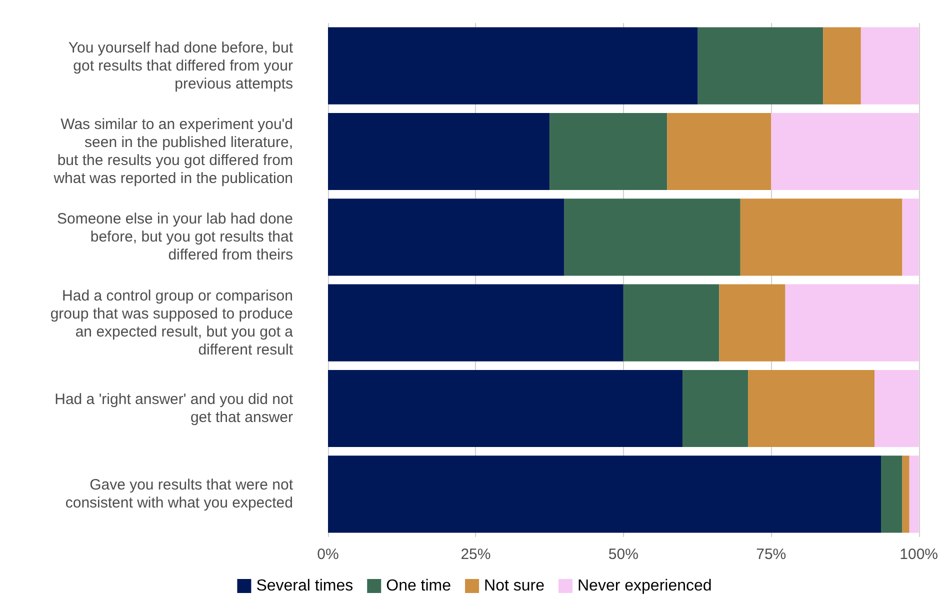 The width and height of the screenshot is (949, 607). I want to click on x-tick-label: 100%, so click(919, 554).